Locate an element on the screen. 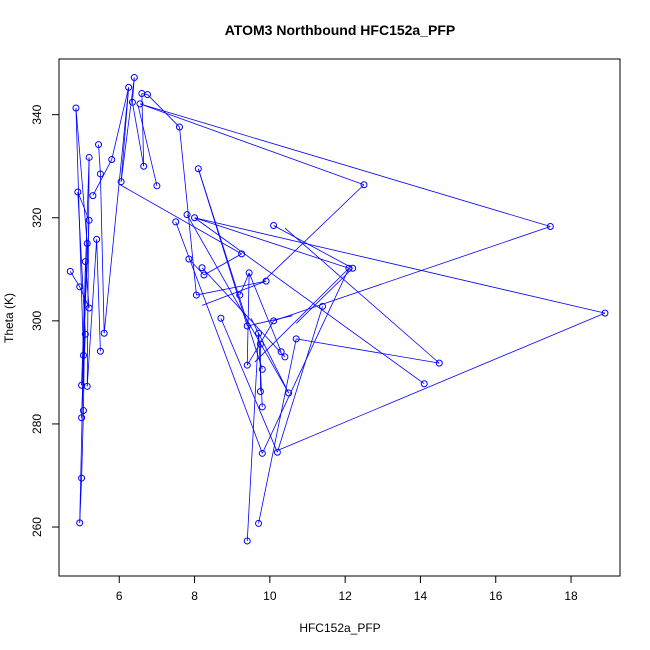 This screenshot has width=650, height=650. y-axis: 260 280 300 320 340 is located at coordinates (45, 320).